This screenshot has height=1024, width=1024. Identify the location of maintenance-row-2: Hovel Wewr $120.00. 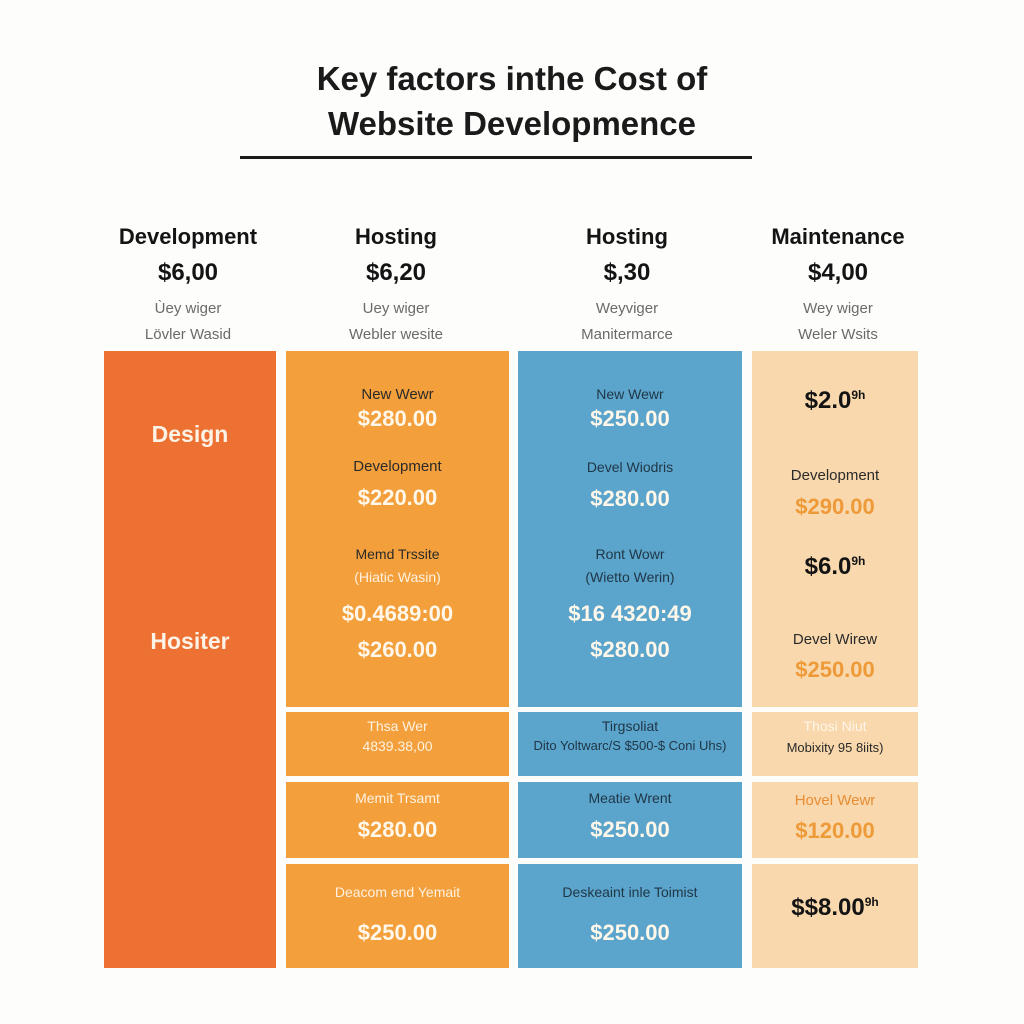
(835, 820).